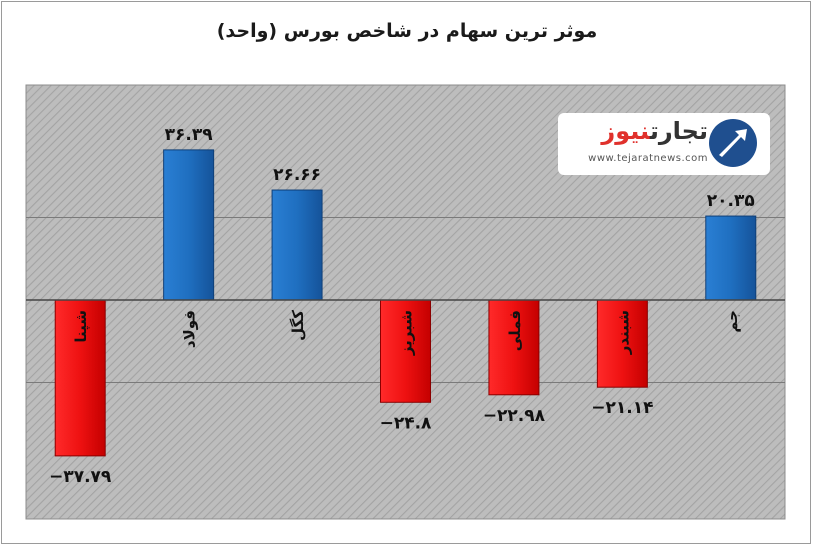 Image resolution: width=814 pixels, height=547 pixels. What do you see at coordinates (407, 31) in the screenshot?
I see `chart-title: موثر ترین سهام در شاخص بورس (واحد)` at bounding box center [407, 31].